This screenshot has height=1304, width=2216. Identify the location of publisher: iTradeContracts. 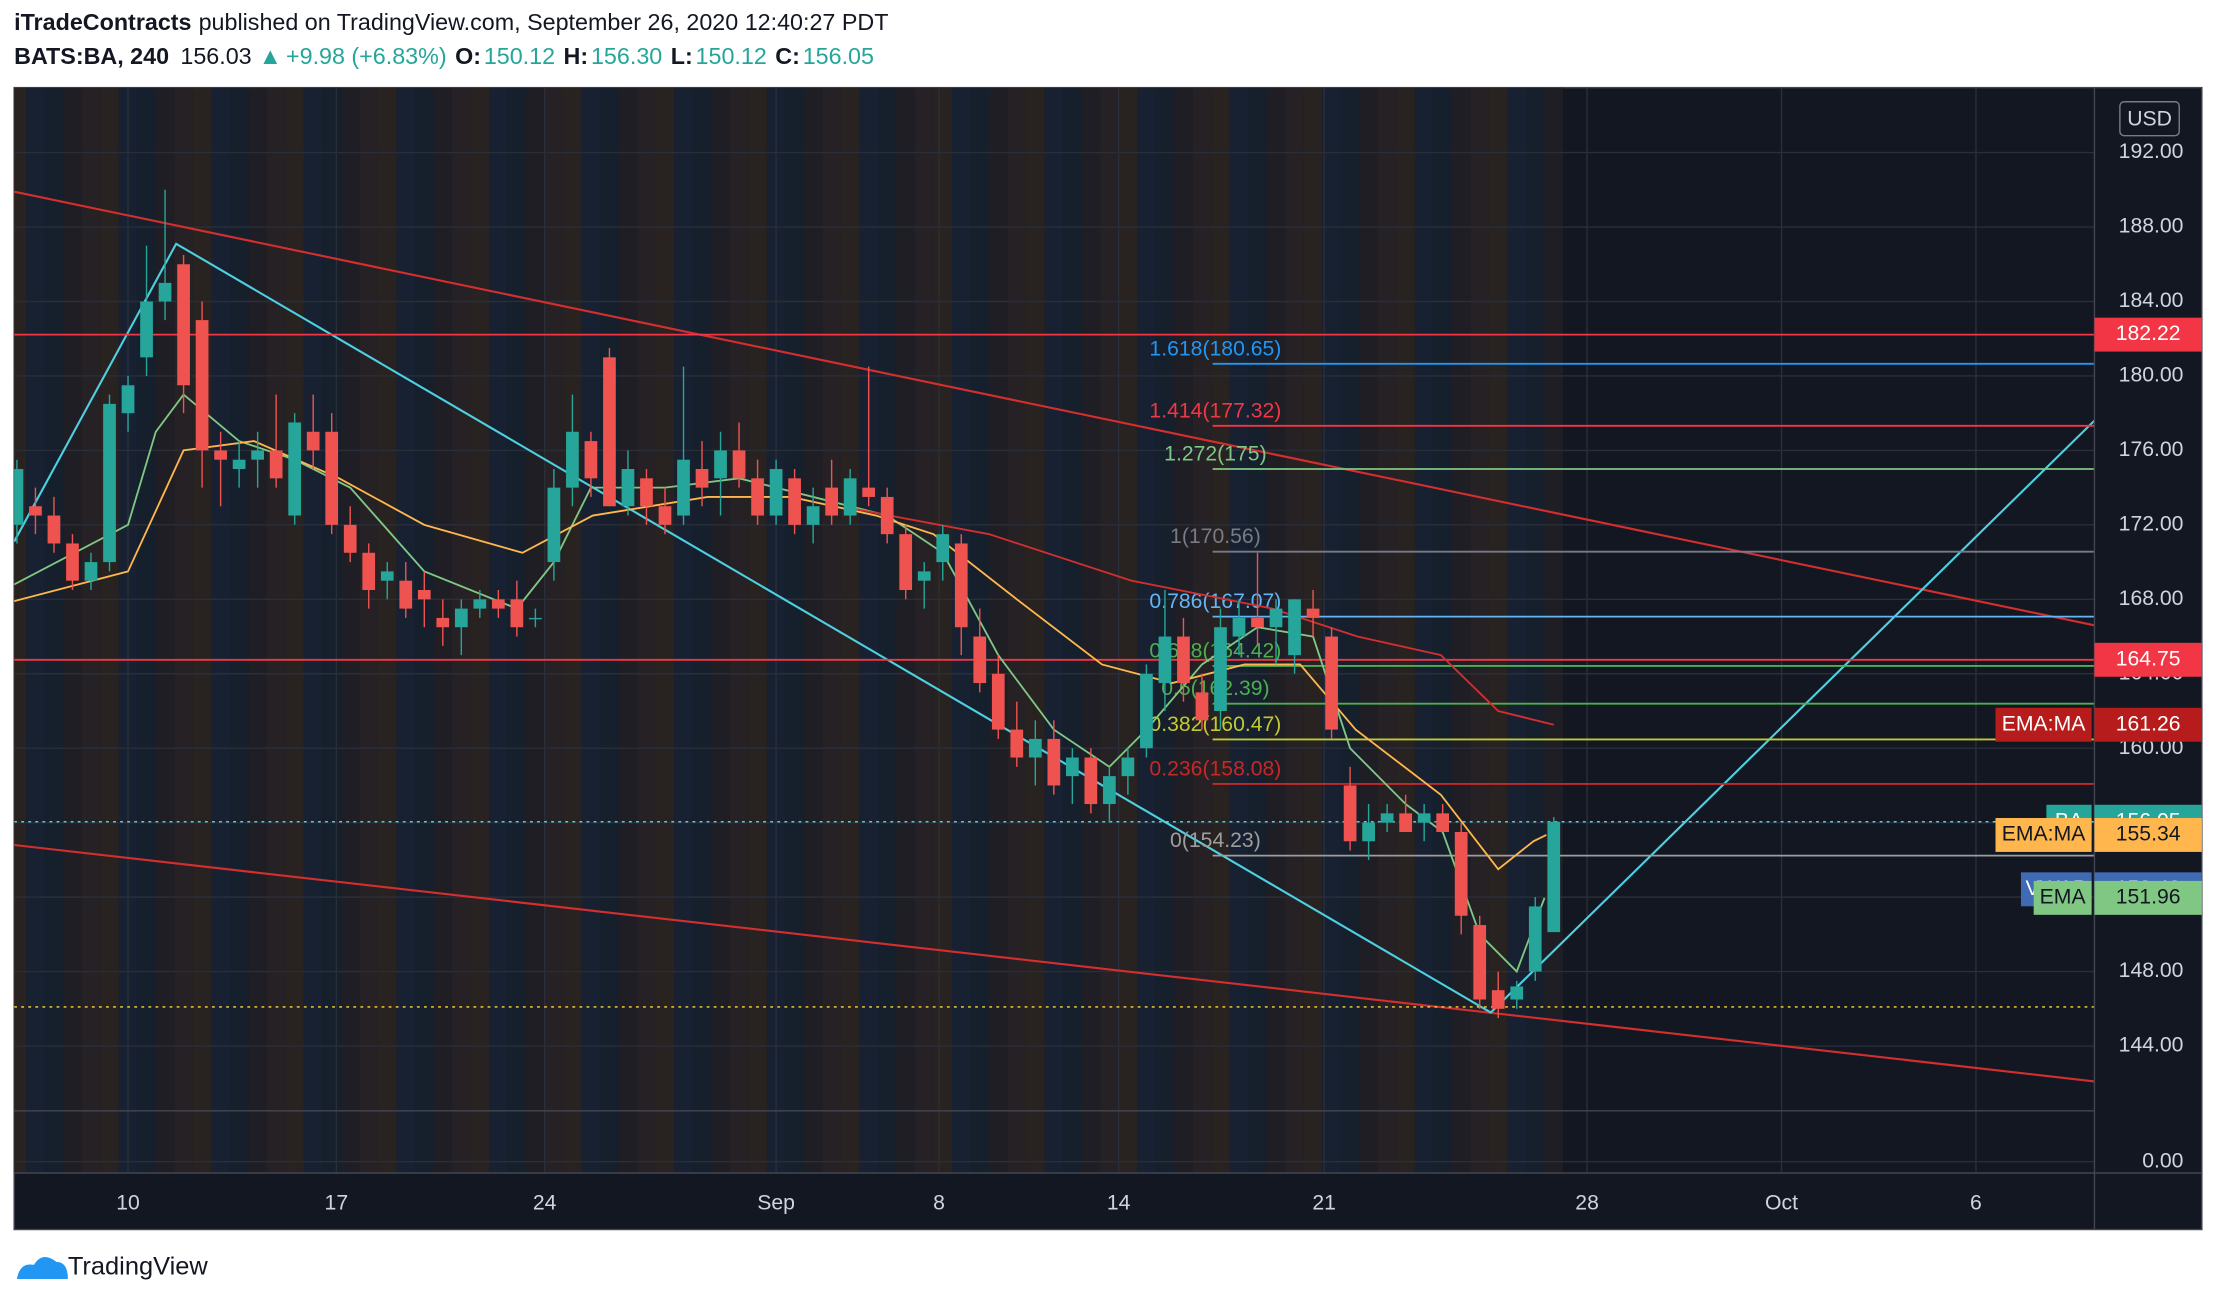
(102, 22).